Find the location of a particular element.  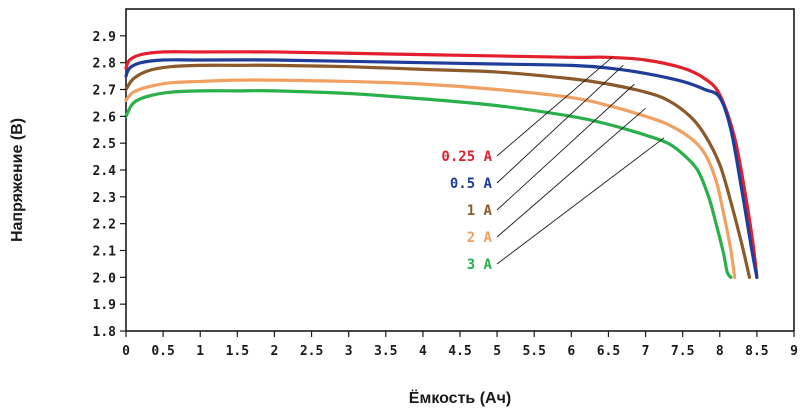

x-axis-title: Ёмкость (Ач) is located at coordinates (460, 398).